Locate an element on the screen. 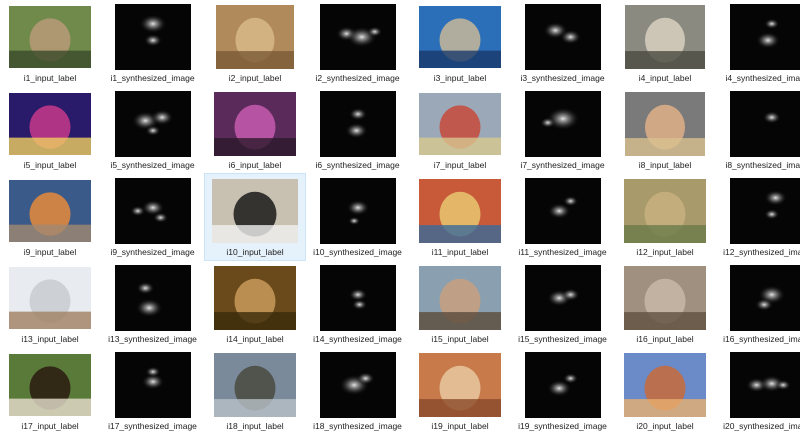 This screenshot has height=434, width=800. file-name-label: i4_synthesized_image is located at coordinates (759, 78).